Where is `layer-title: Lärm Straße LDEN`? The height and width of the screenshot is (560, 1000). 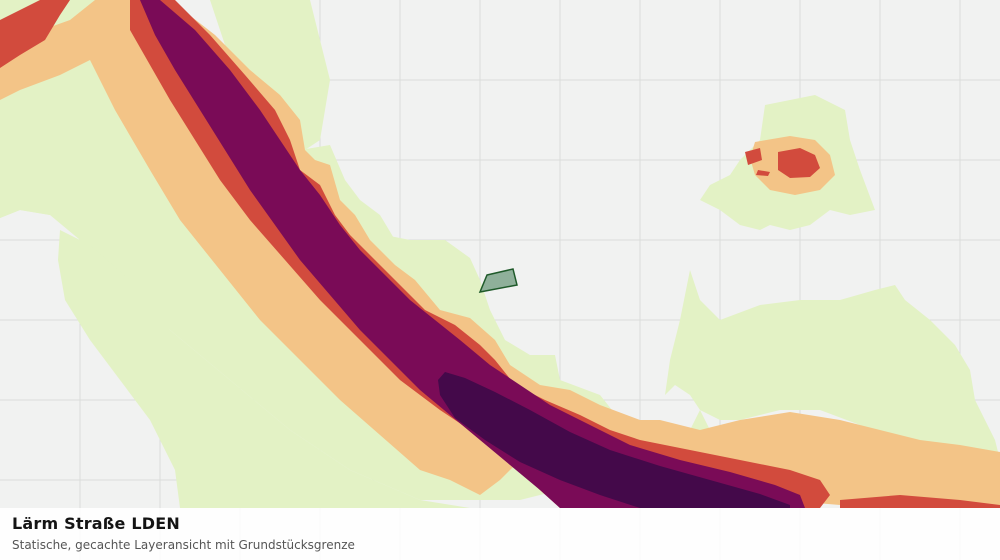 layer-title: Lärm Straße LDEN is located at coordinates (96, 523).